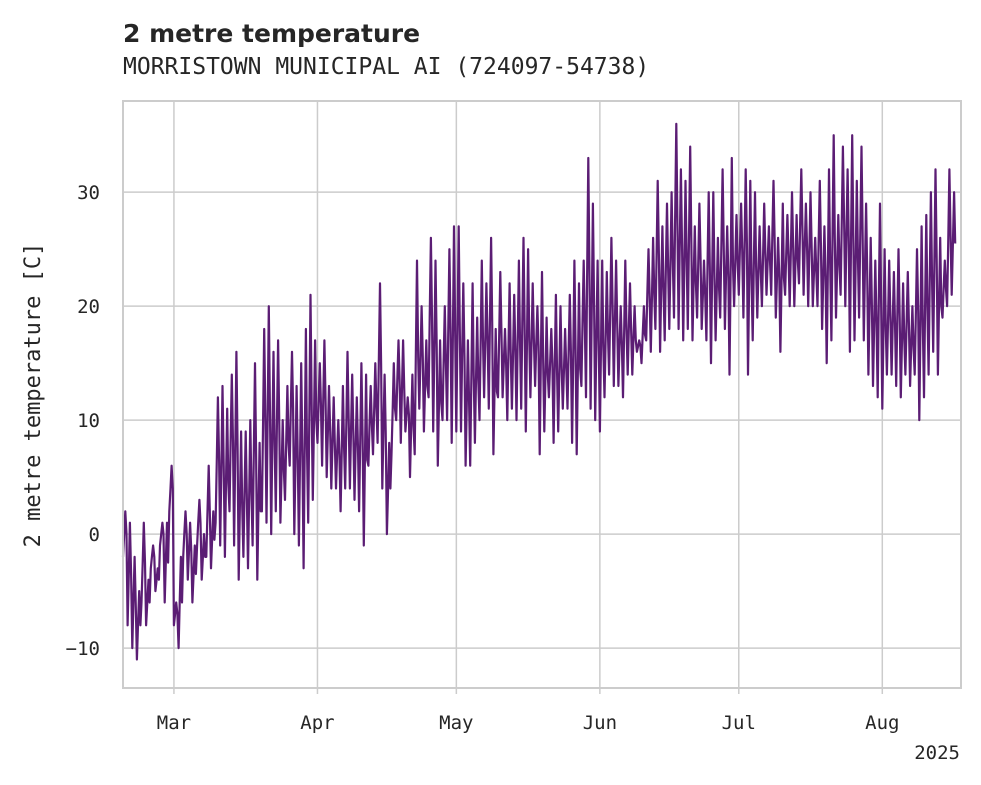 The image size is (981, 785). Describe the element at coordinates (456, 723) in the screenshot. I see `x-tick-label: May` at that location.